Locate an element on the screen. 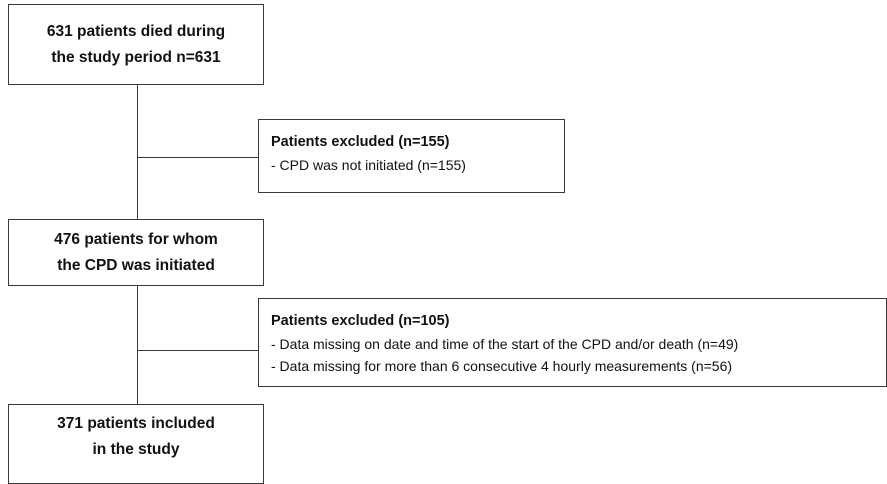 This screenshot has width=887, height=484. connector-step1-step2 is located at coordinates (137, 152).